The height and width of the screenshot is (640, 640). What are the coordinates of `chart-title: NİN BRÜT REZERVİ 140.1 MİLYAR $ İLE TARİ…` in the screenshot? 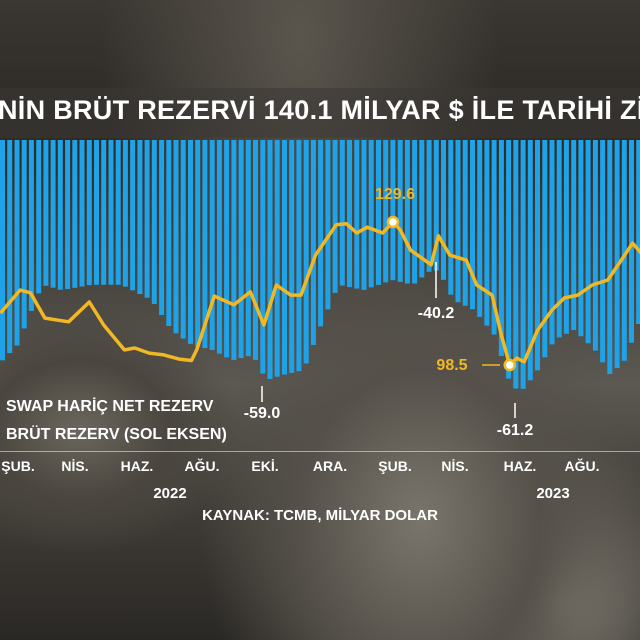 It's located at (320, 113).